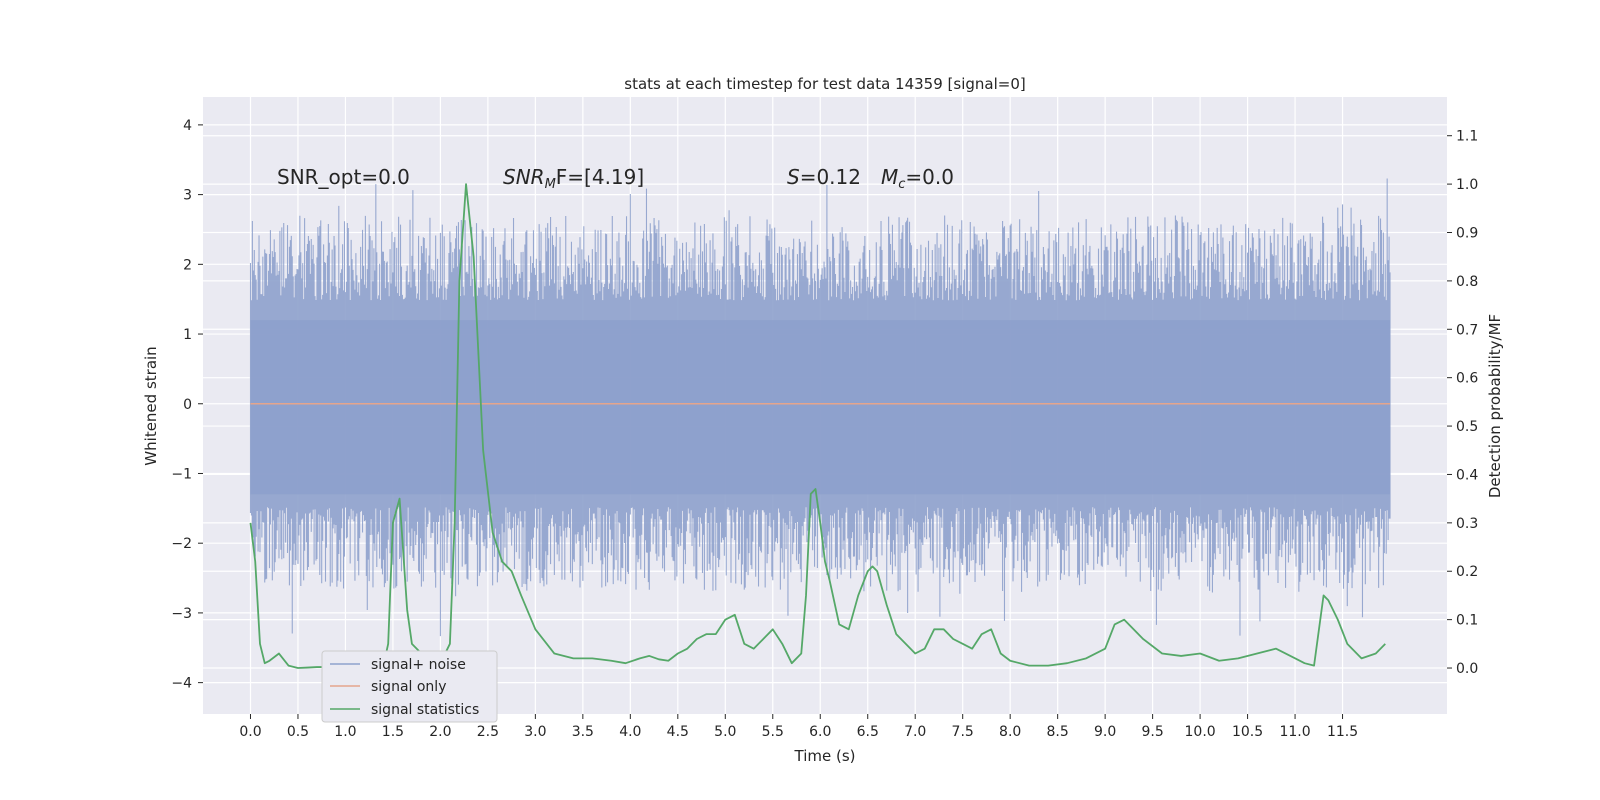 This screenshot has width=1600, height=800. What do you see at coordinates (418, 665) in the screenshot?
I see `legend-label-noise: signal+ noise` at bounding box center [418, 665].